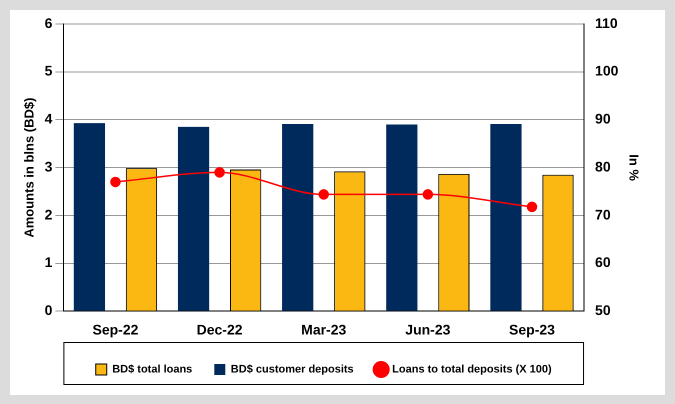 The image size is (675, 404). I want to click on legend-label: Loans to total deposits (X 100), so click(472, 370).